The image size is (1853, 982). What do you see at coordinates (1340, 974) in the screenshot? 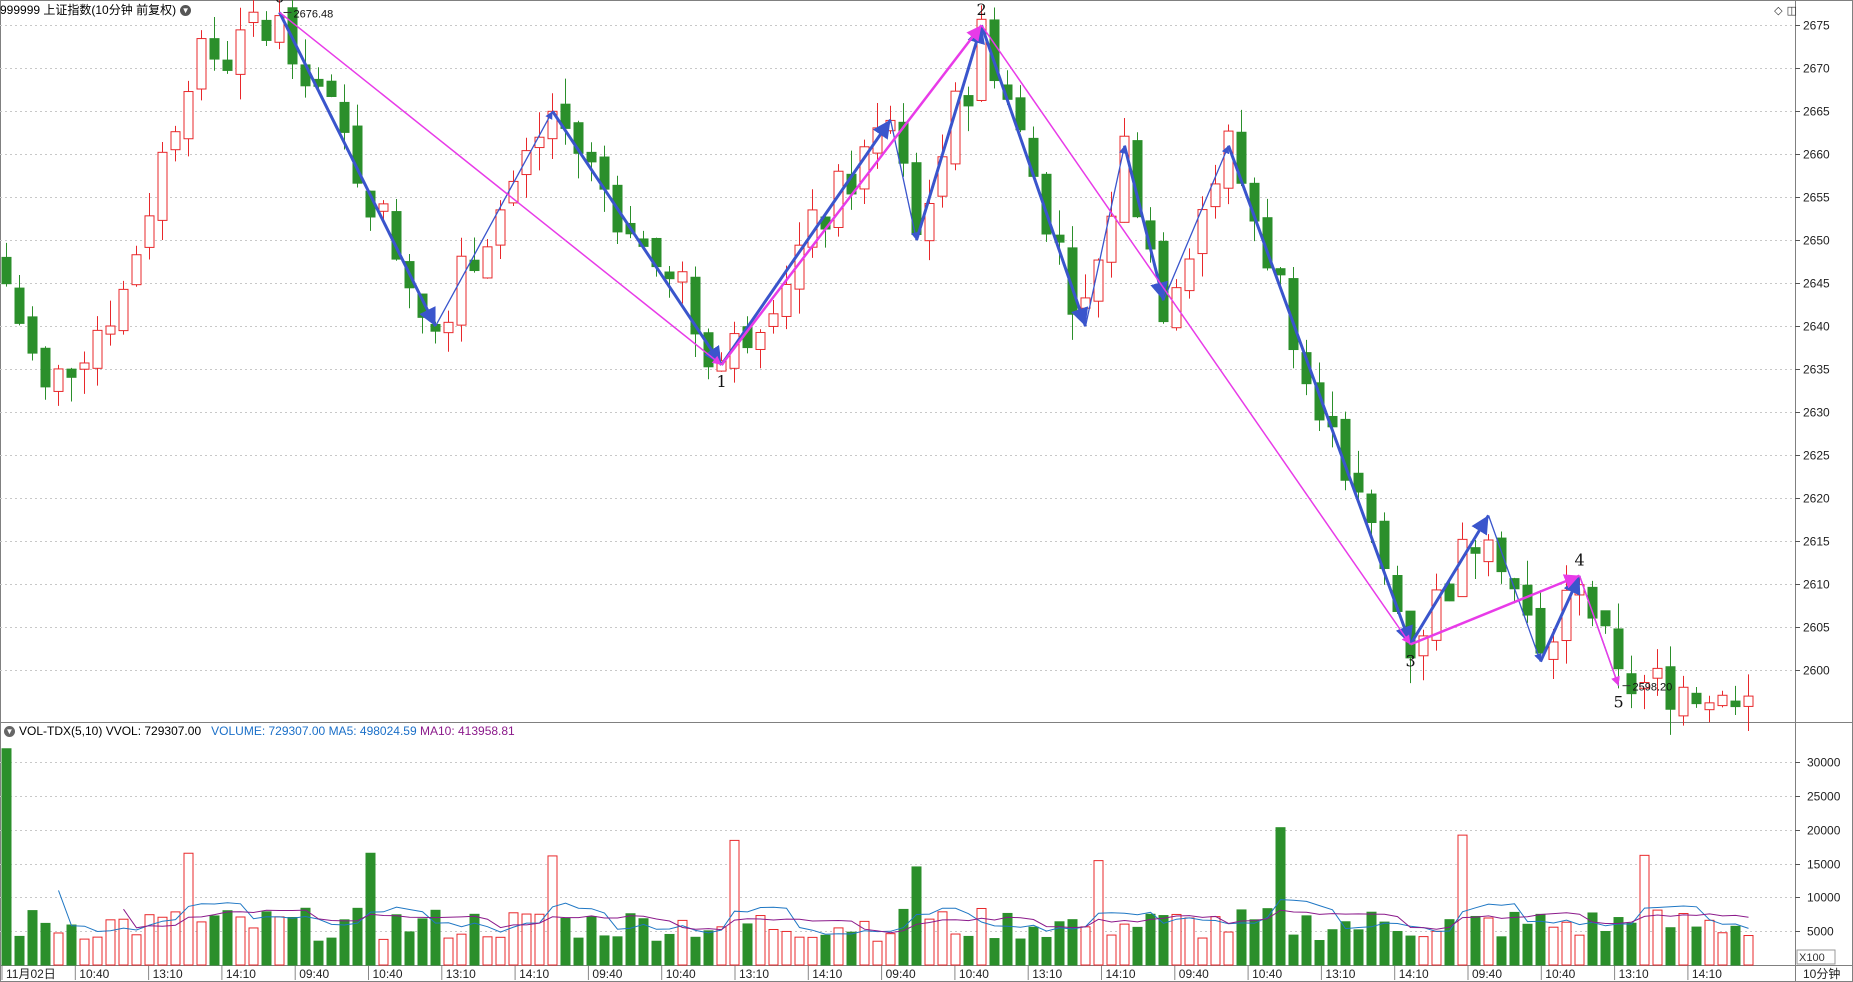
I see `time-tick-label: 13:10` at bounding box center [1340, 974].